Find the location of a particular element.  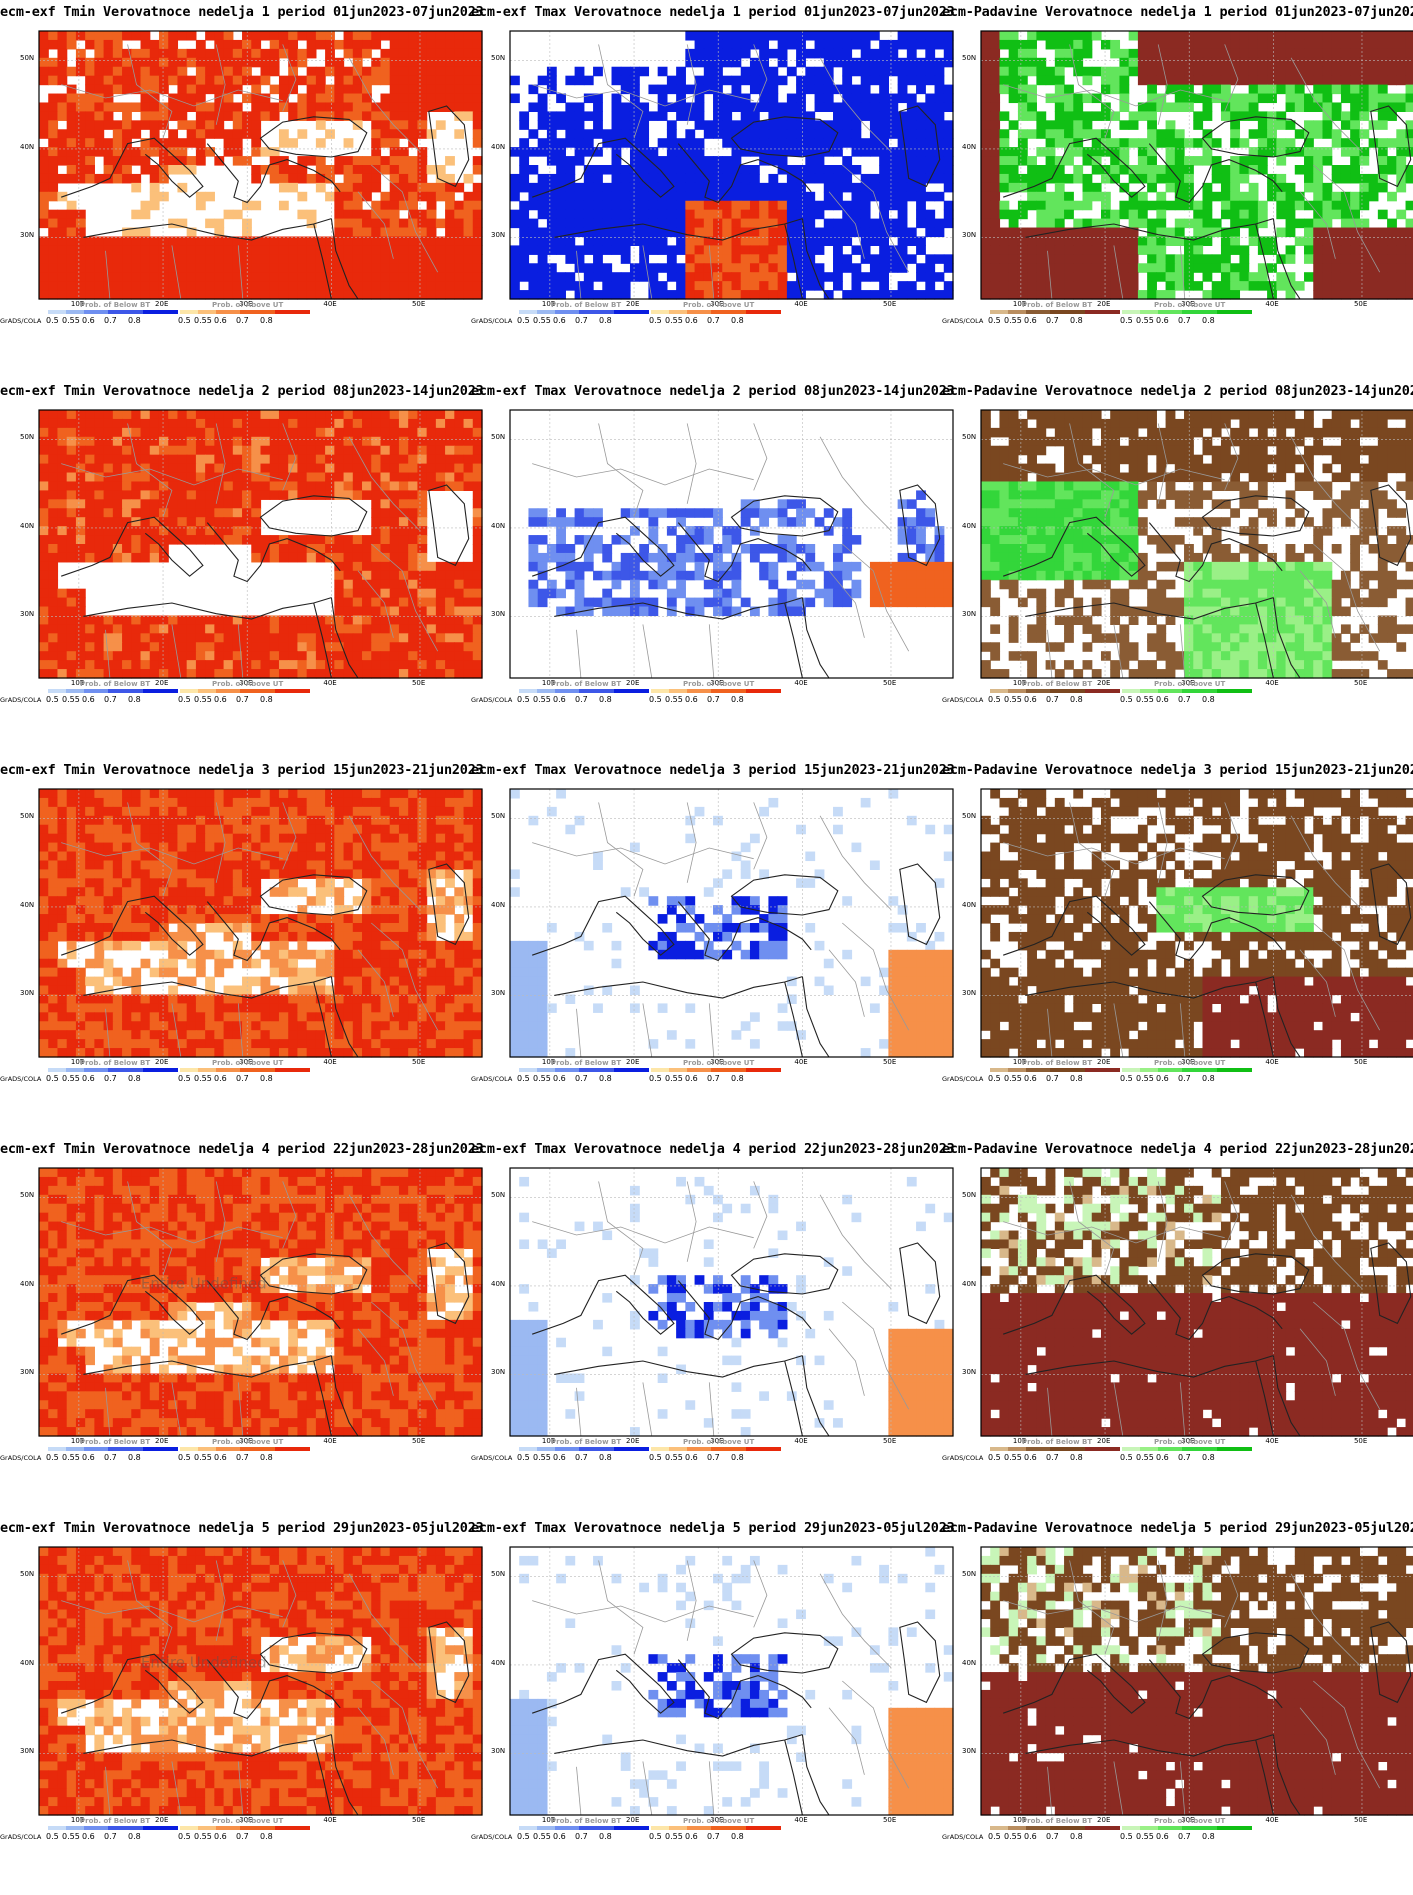

probability-map: Entire Undefined is located at coordinates (260, 1681).